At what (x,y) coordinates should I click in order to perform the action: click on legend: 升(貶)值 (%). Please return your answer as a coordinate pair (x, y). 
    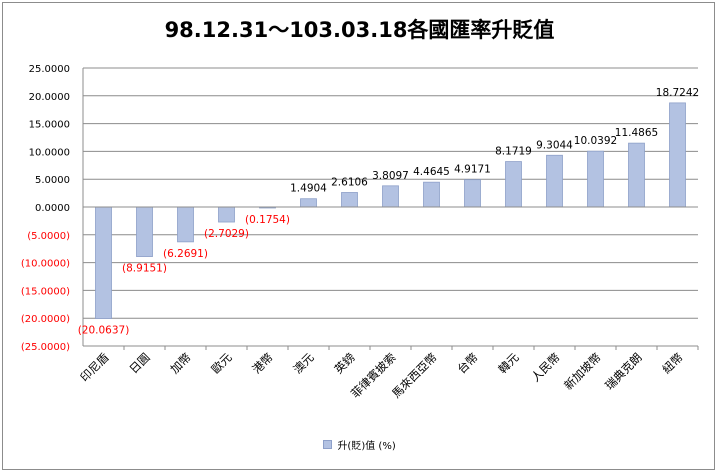
    Looking at the image, I should click on (359, 444).